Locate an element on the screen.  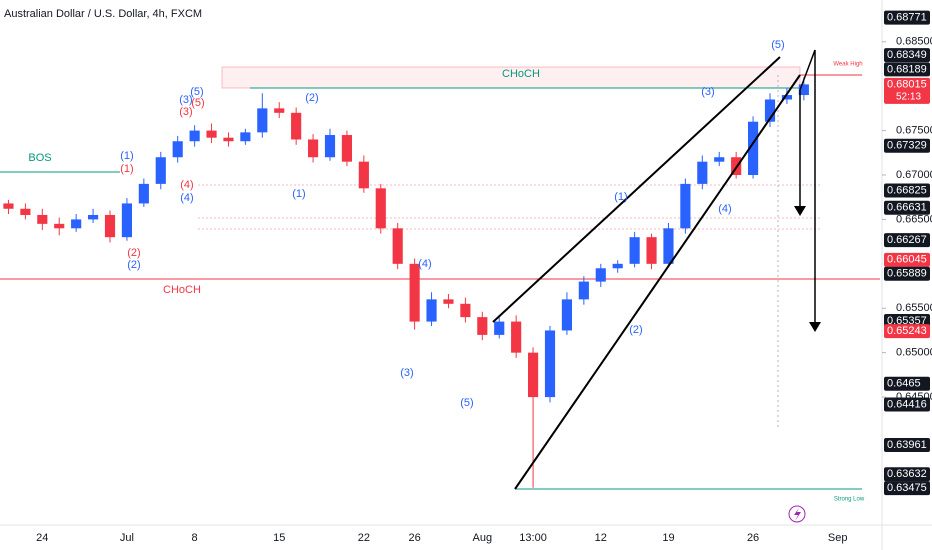
forecast-path is located at coordinates (807, 189).